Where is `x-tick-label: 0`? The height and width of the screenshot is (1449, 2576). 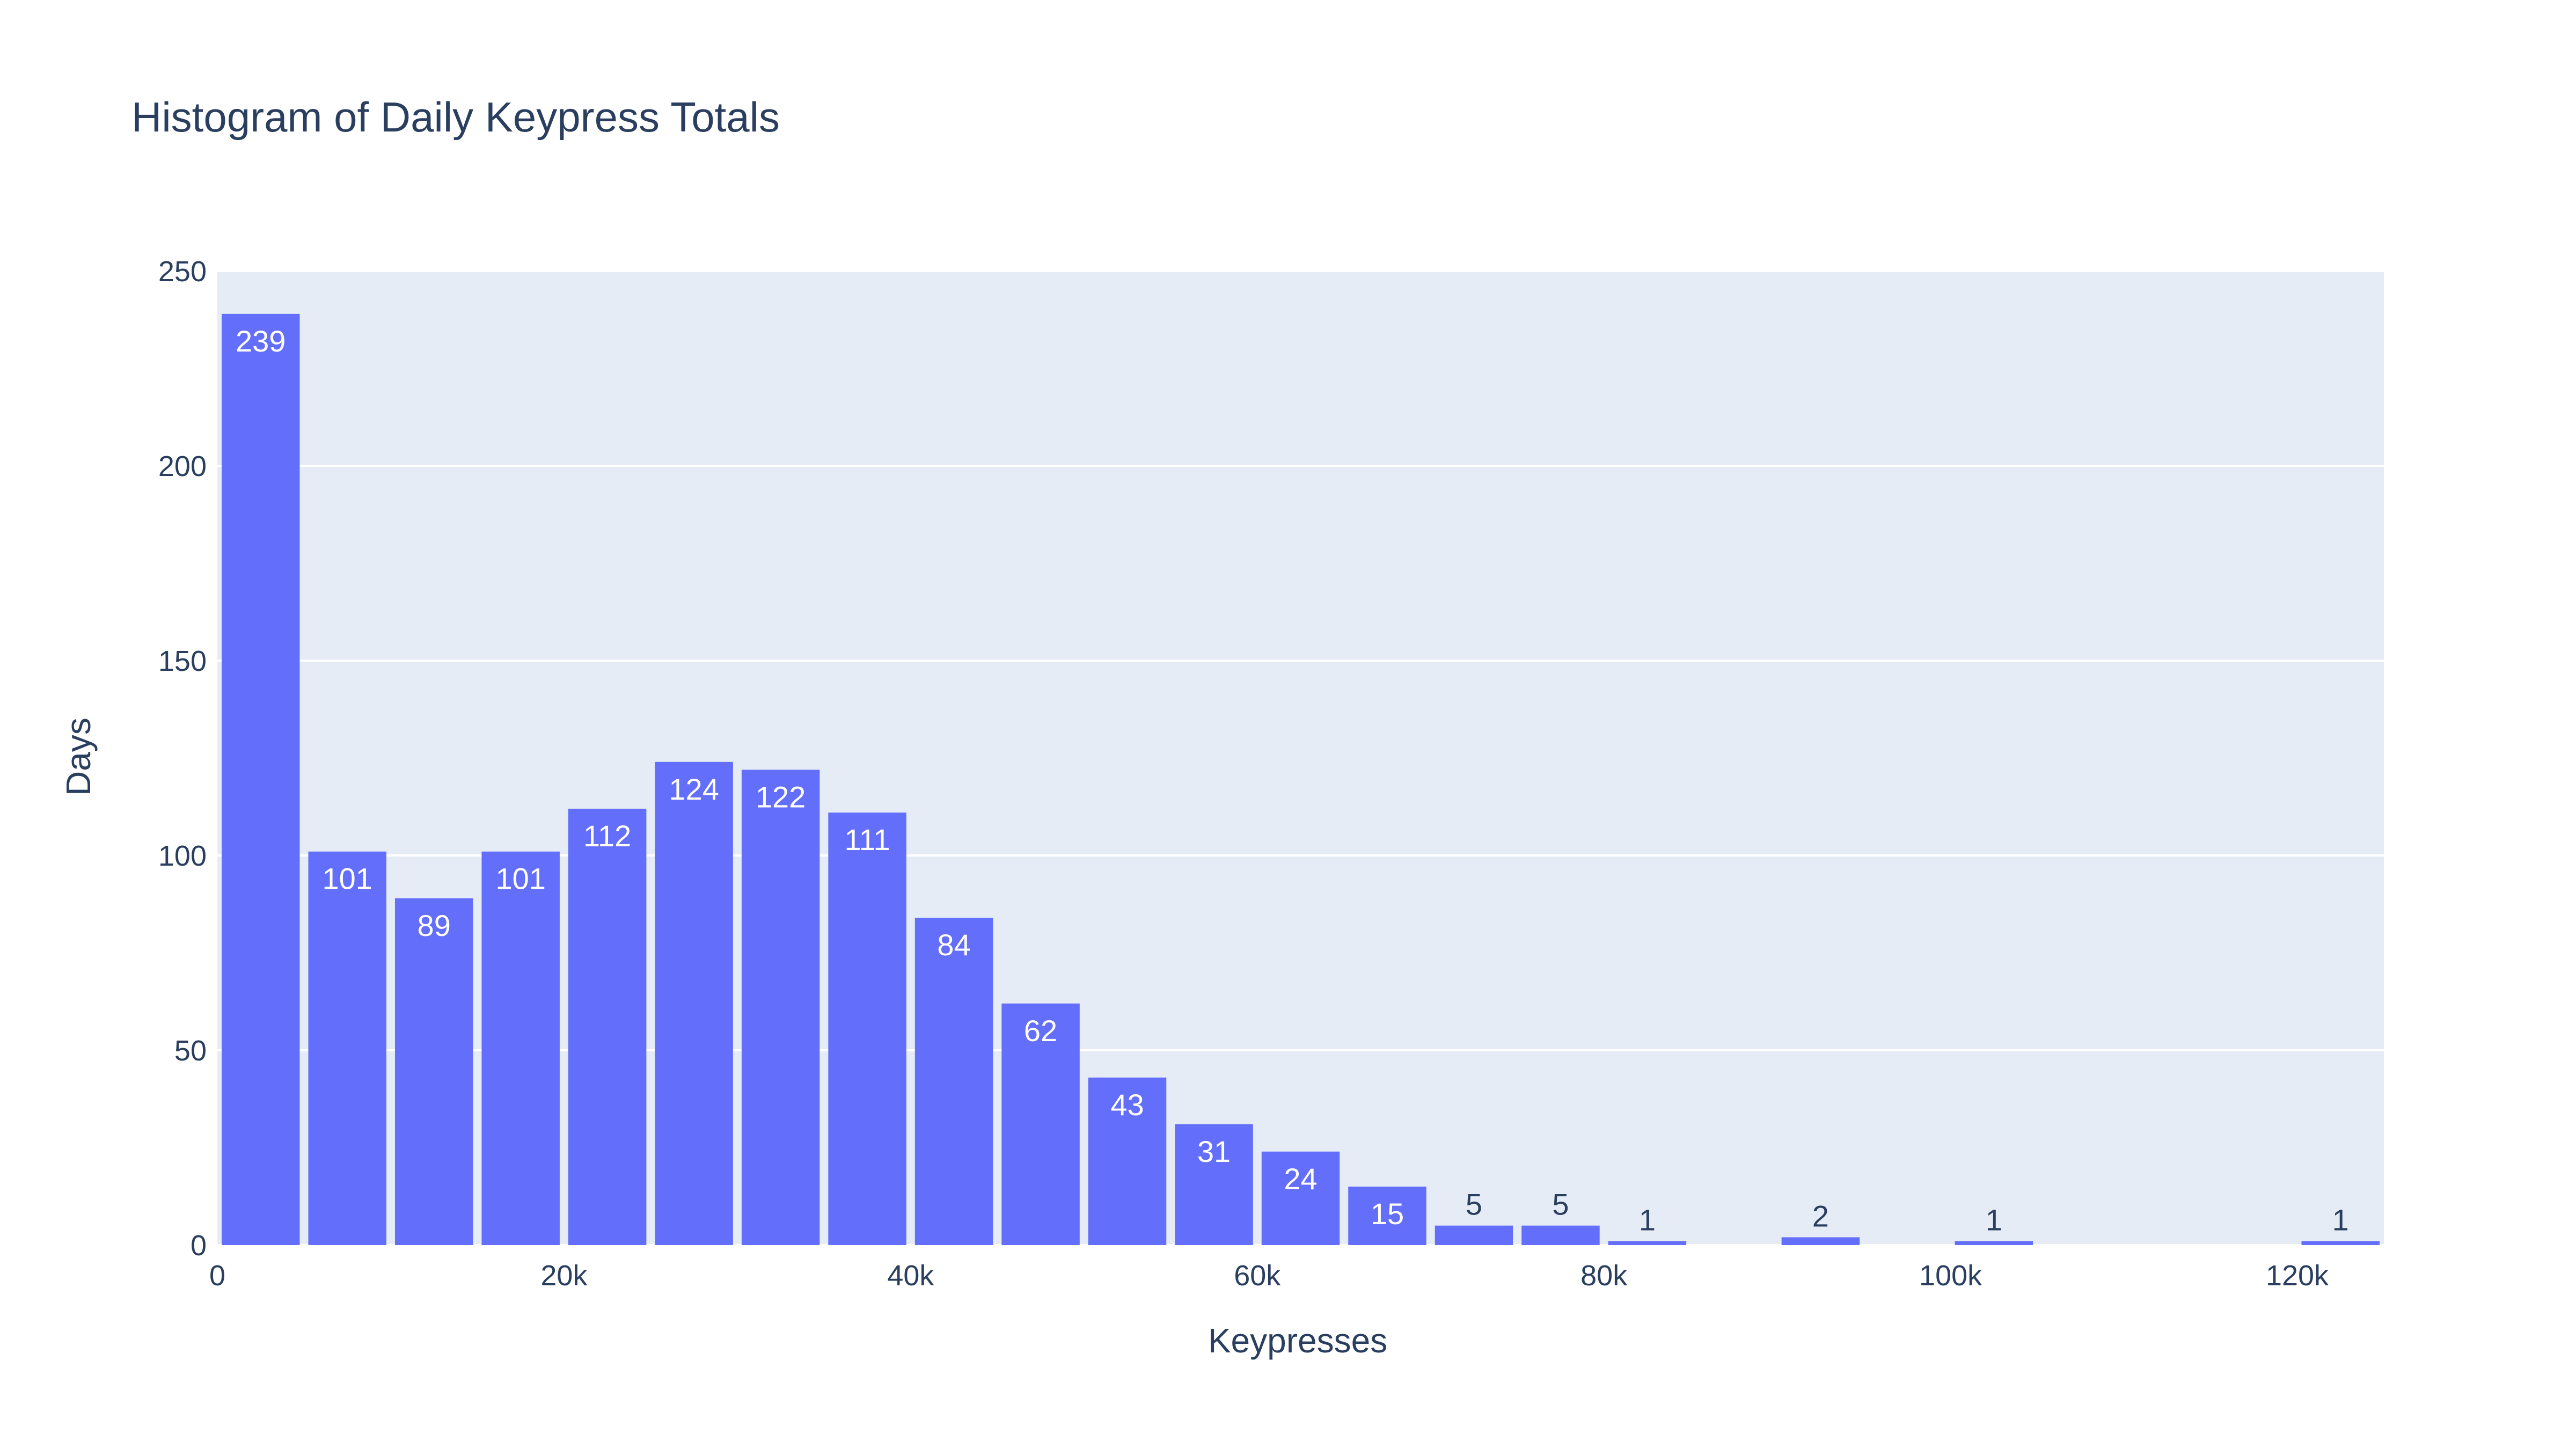
x-tick-label: 0 is located at coordinates (217, 1276).